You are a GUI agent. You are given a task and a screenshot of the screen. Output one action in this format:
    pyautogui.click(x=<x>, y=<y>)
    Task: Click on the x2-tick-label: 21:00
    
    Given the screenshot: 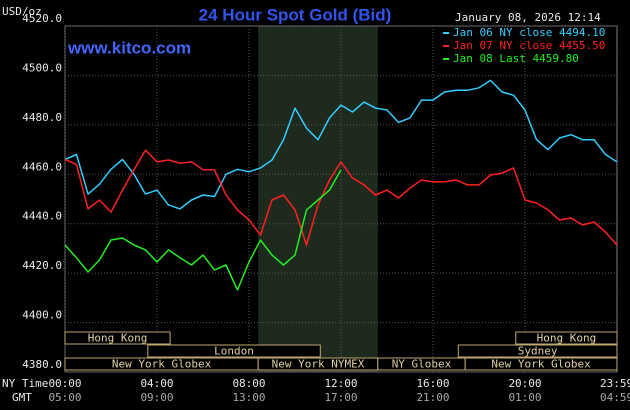 What is the action you would take?
    pyautogui.click(x=432, y=397)
    